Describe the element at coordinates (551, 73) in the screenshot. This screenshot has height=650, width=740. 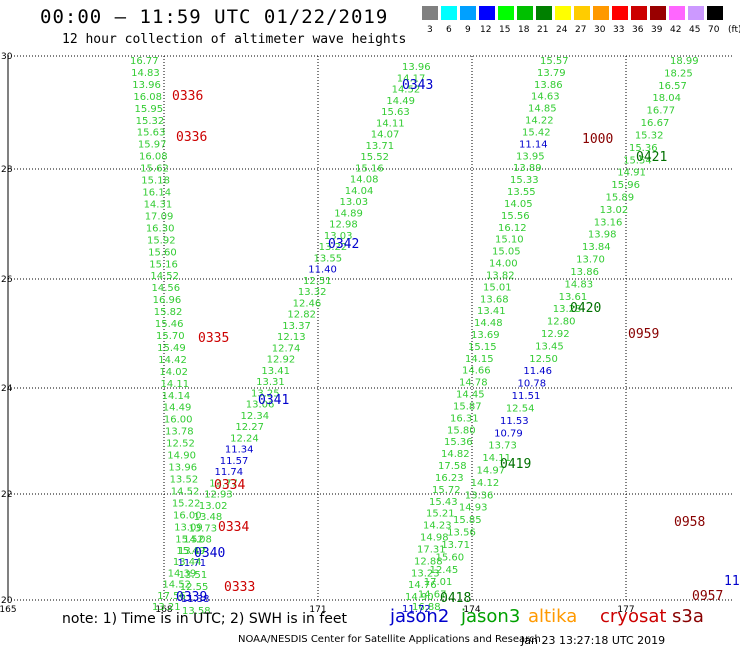
I see `wave-height-value: 13.79` at that location.